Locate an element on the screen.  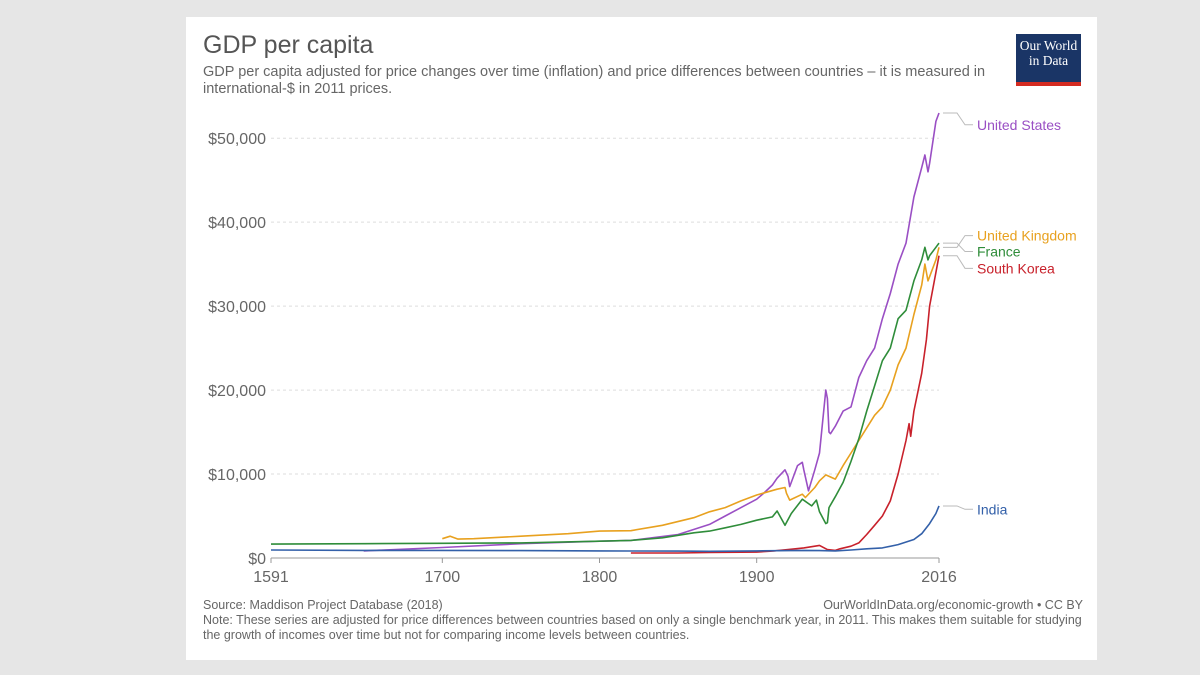
y-tick-label: $20,000 is located at coordinates (237, 391).